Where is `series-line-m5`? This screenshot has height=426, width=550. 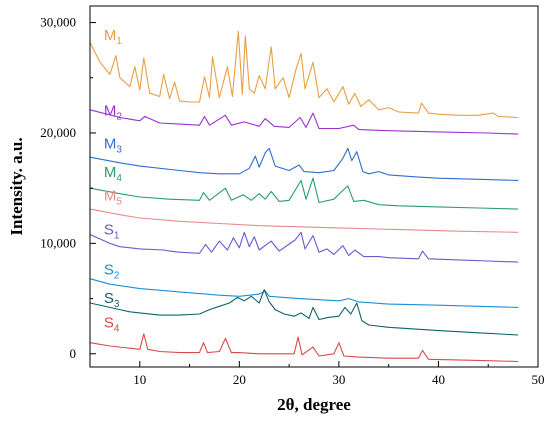 series-line-m5 is located at coordinates (304, 220).